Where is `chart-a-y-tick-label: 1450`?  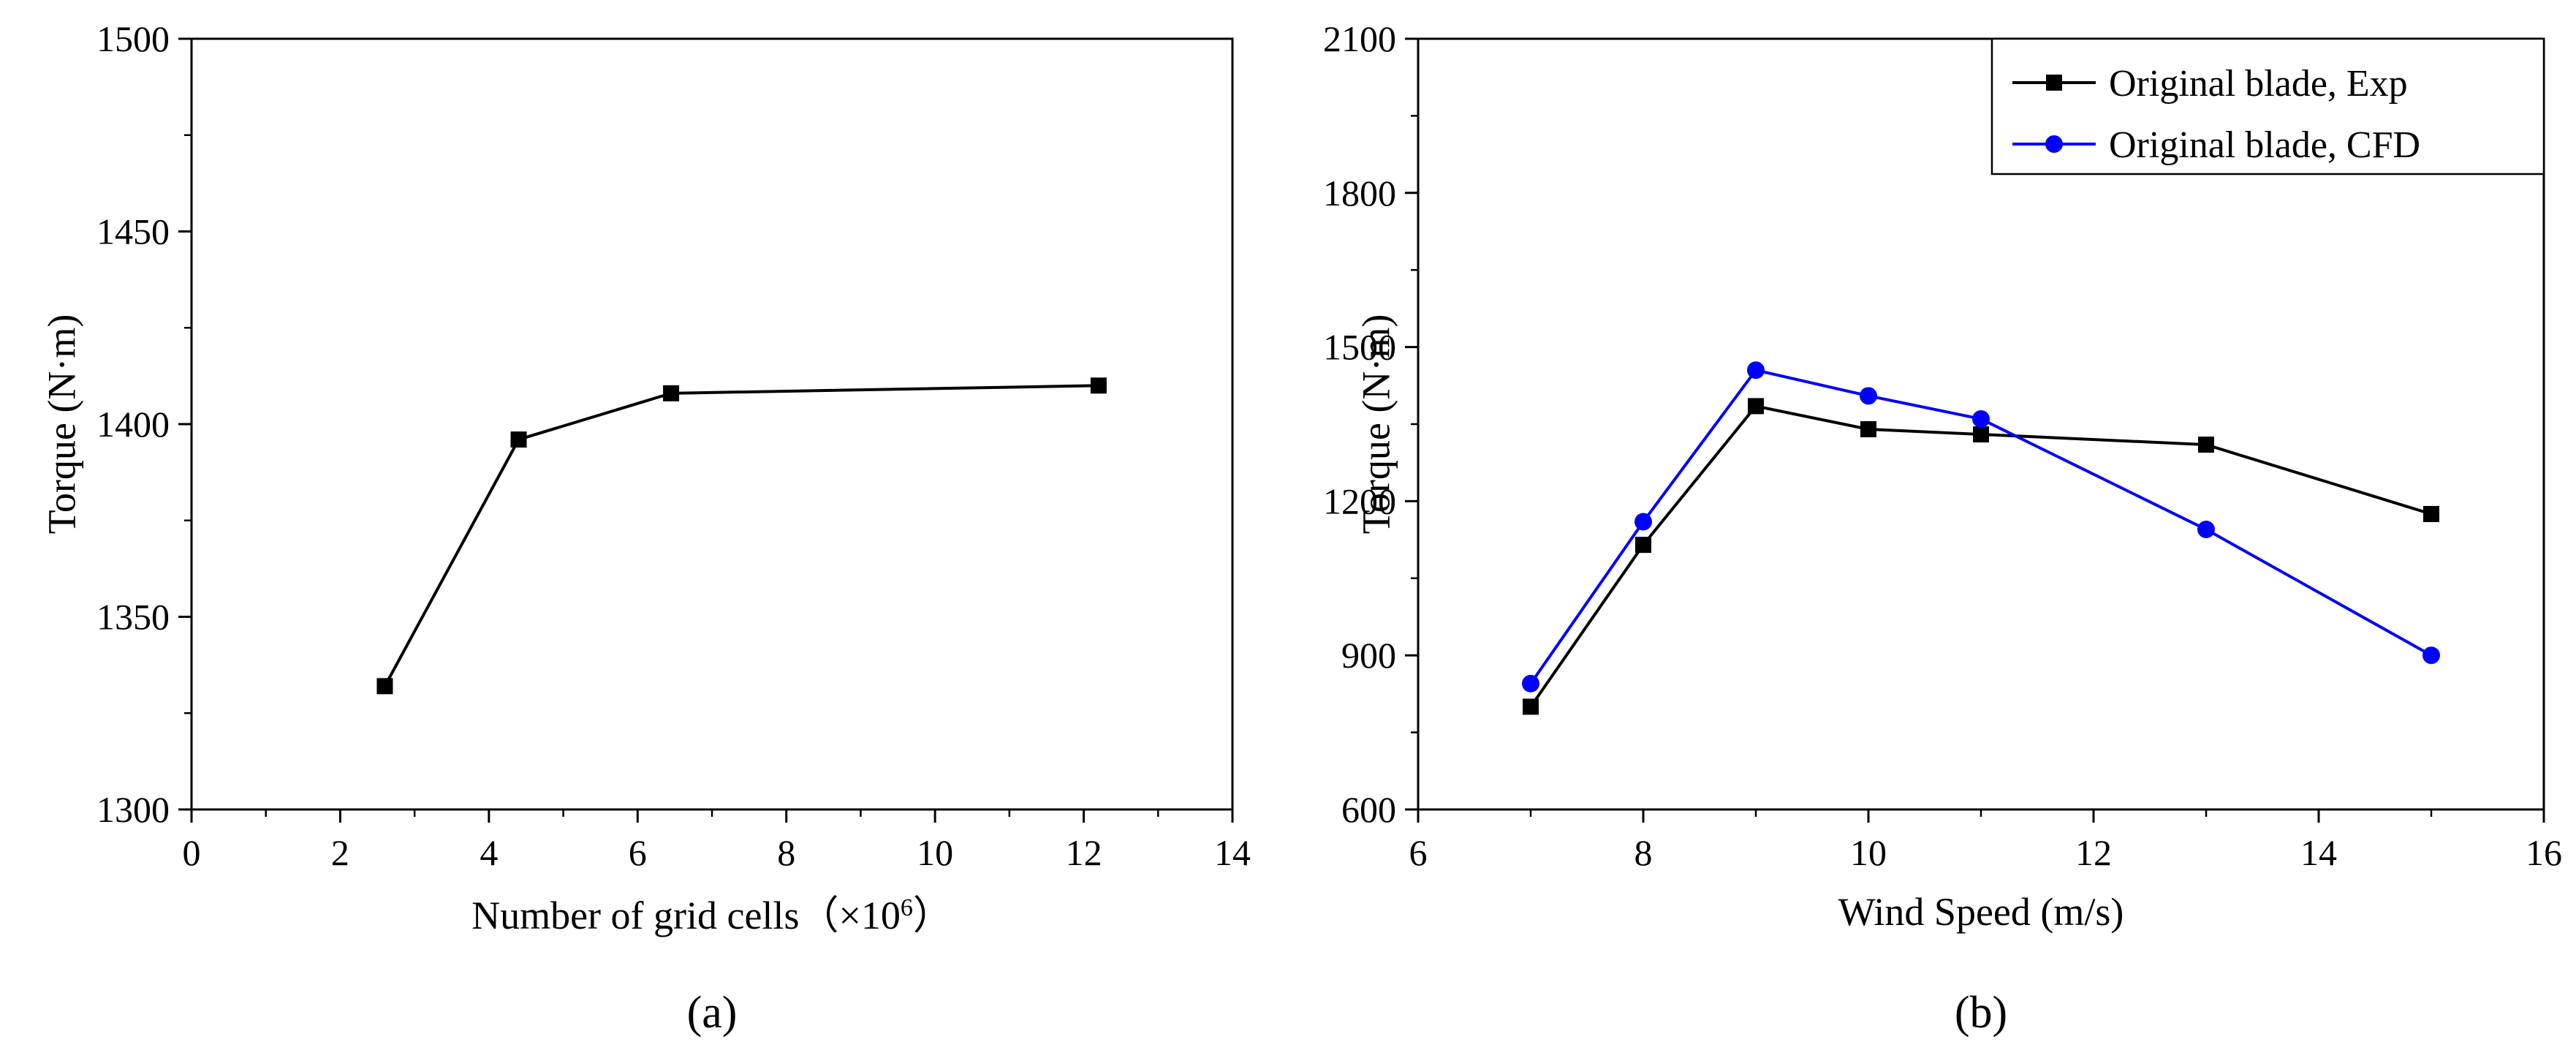
chart-a-y-tick-label: 1450 is located at coordinates (133, 231).